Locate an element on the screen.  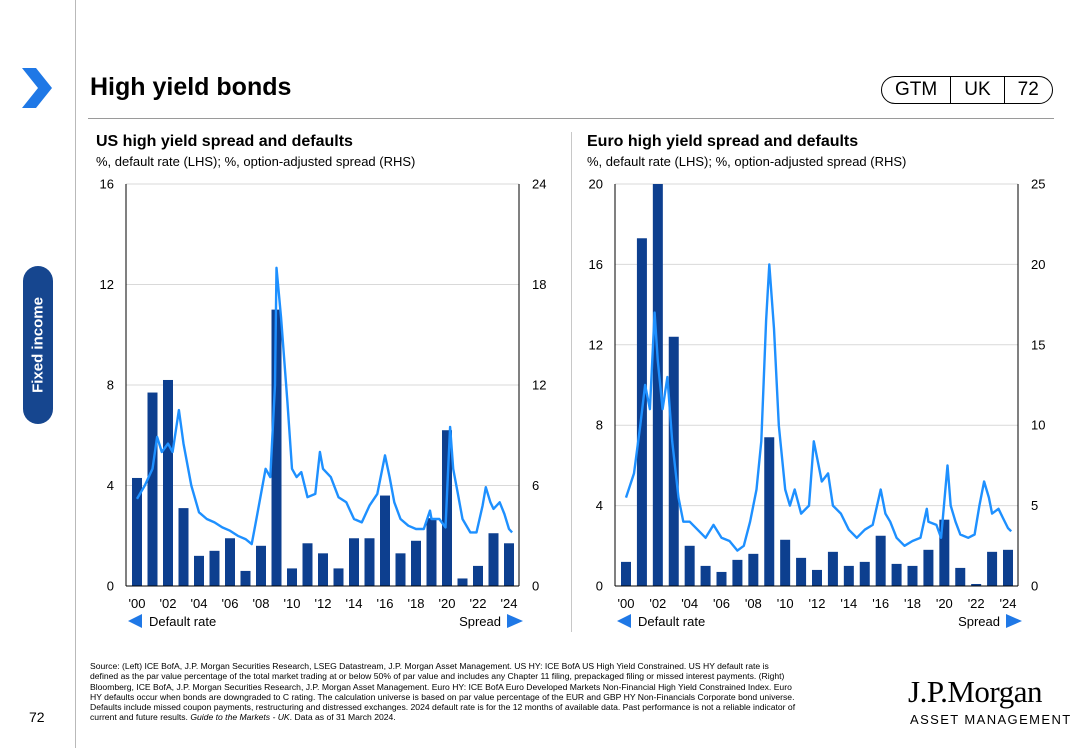
us-y-right-tick: 6 is located at coordinates (535, 485).